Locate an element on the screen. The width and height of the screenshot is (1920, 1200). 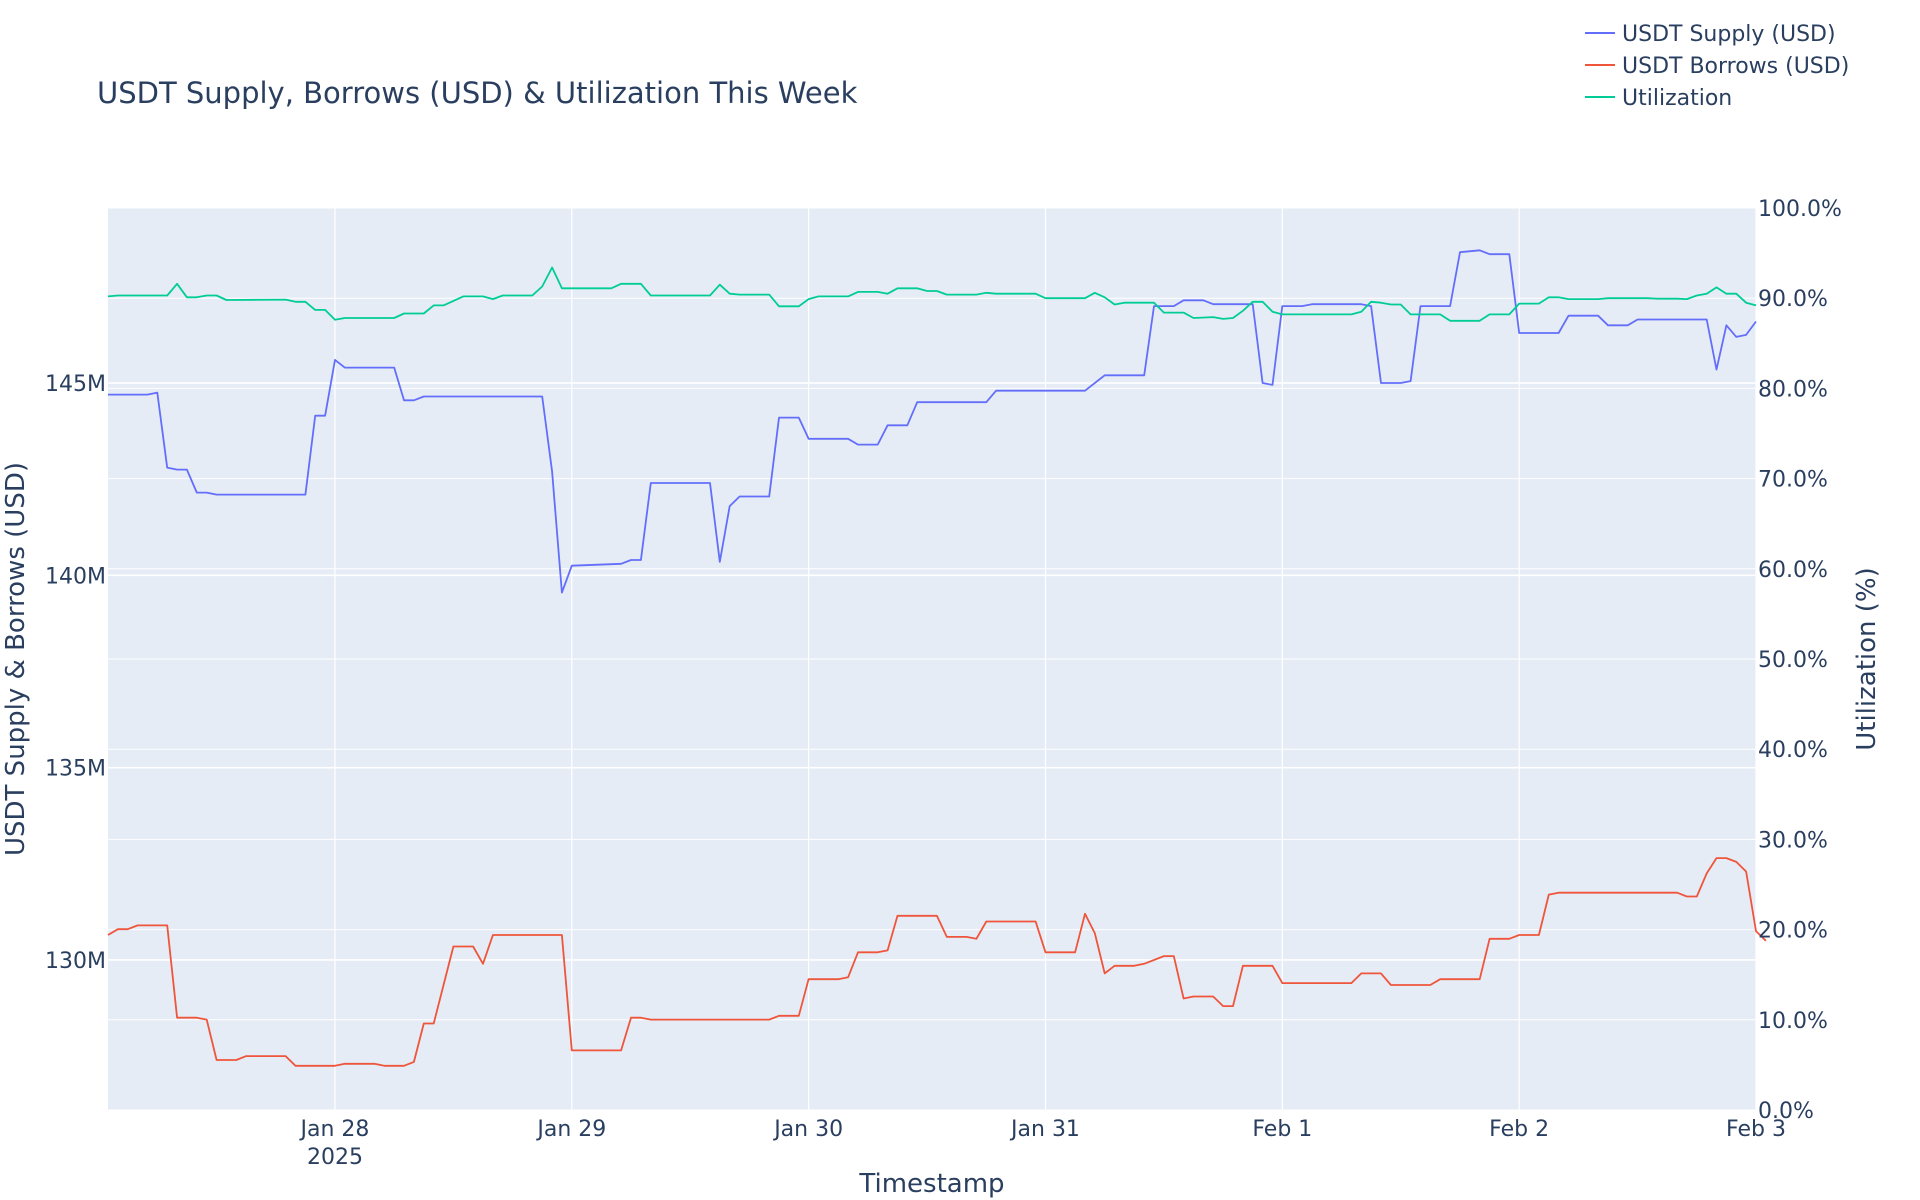
legend-item: USDT Supply (USD) is located at coordinates (1710, 34).